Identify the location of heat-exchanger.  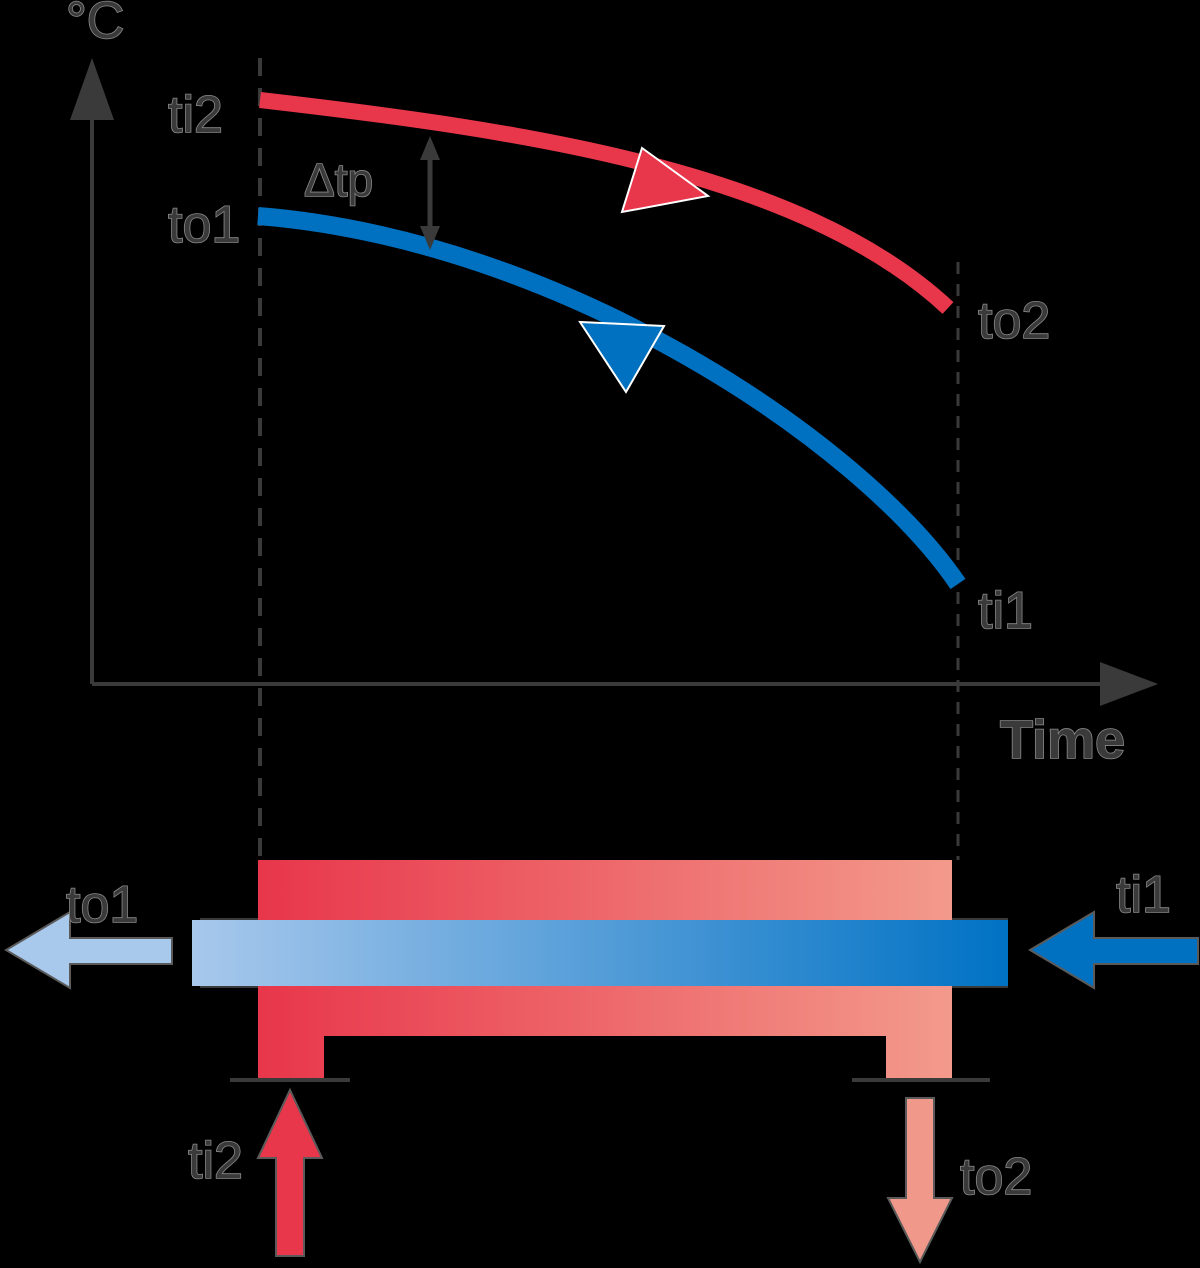
(600, 971).